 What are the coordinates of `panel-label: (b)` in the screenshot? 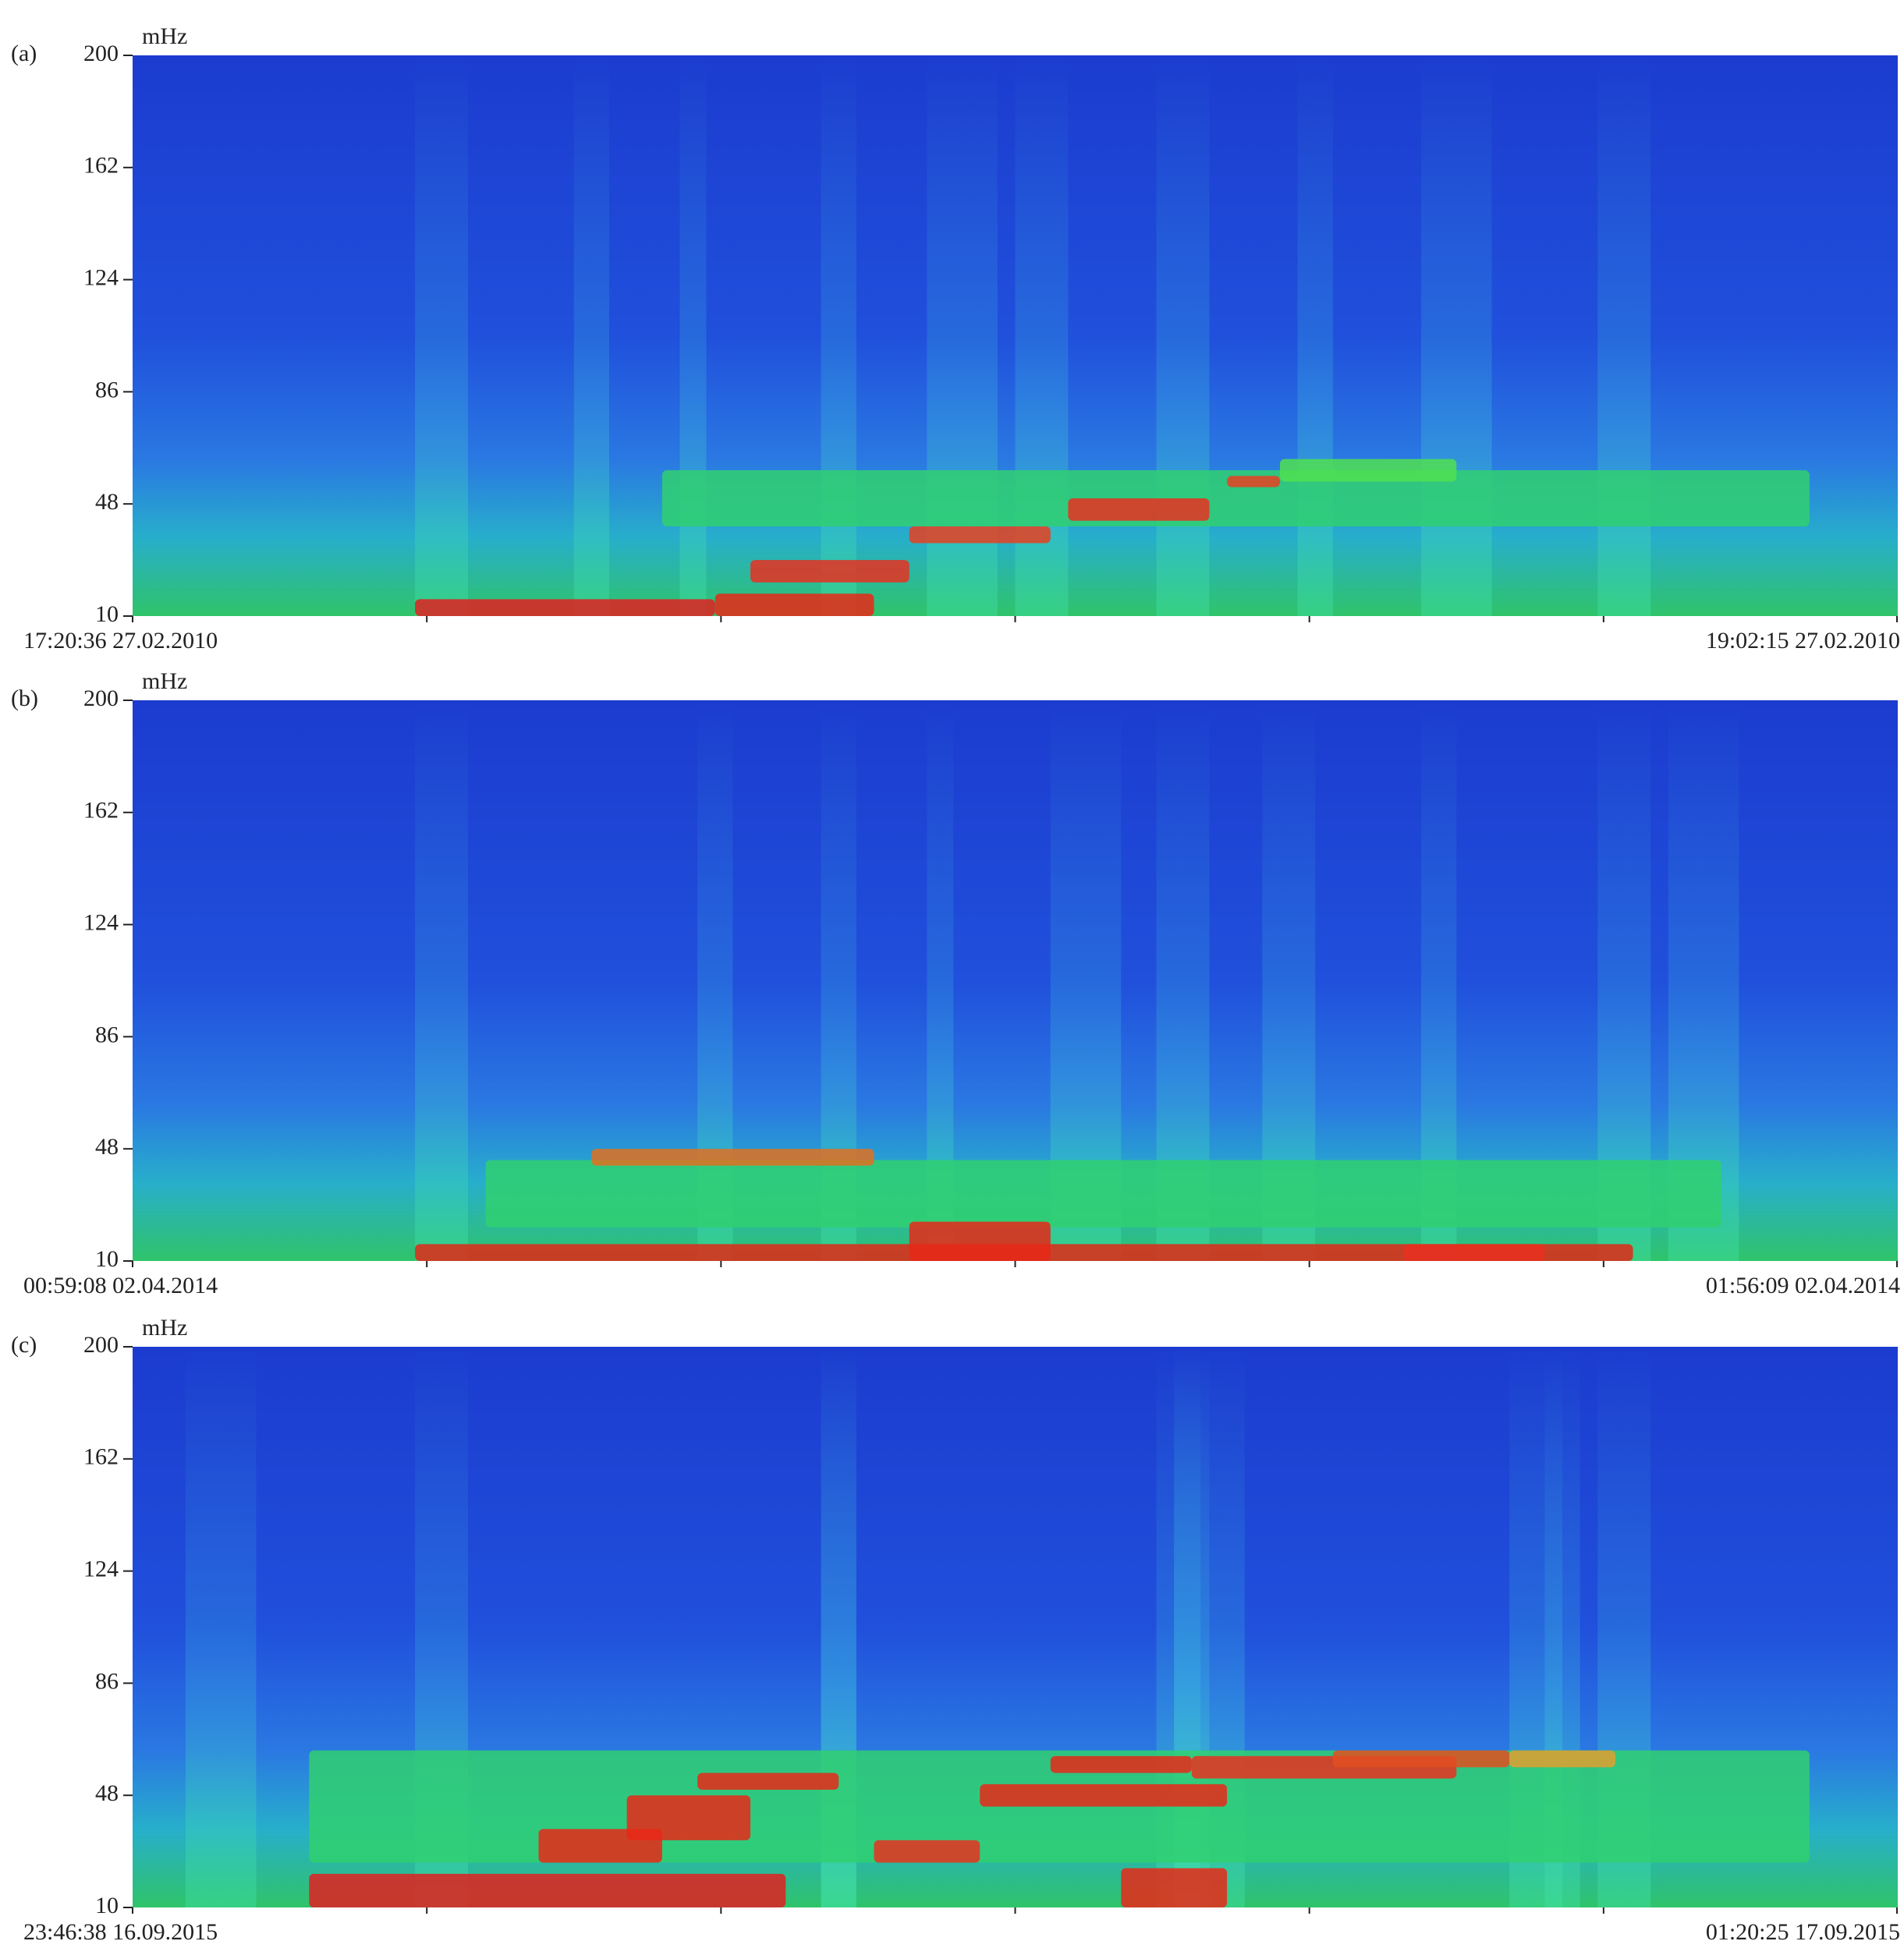 It's located at (25, 698).